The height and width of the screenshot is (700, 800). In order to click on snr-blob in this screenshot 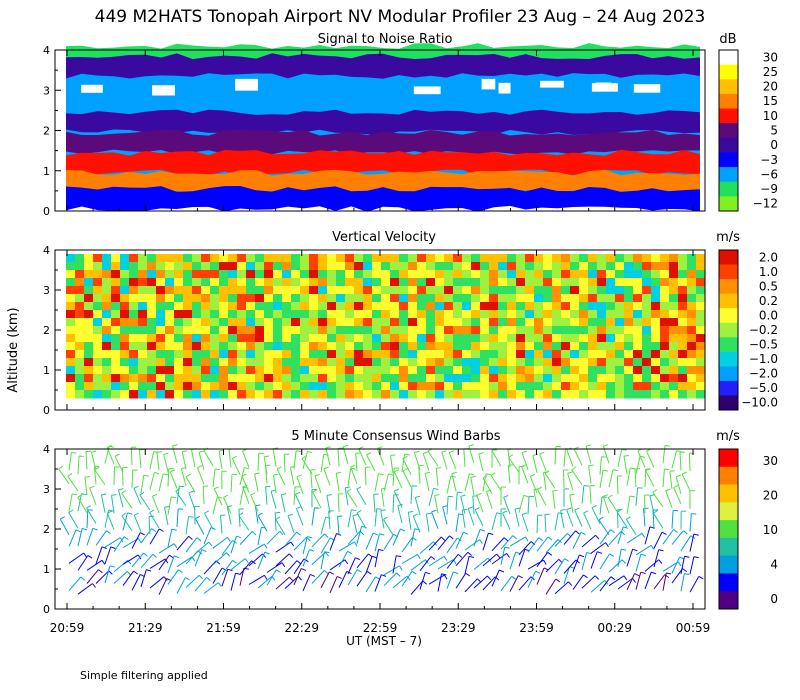, I will do `click(647, 88)`.